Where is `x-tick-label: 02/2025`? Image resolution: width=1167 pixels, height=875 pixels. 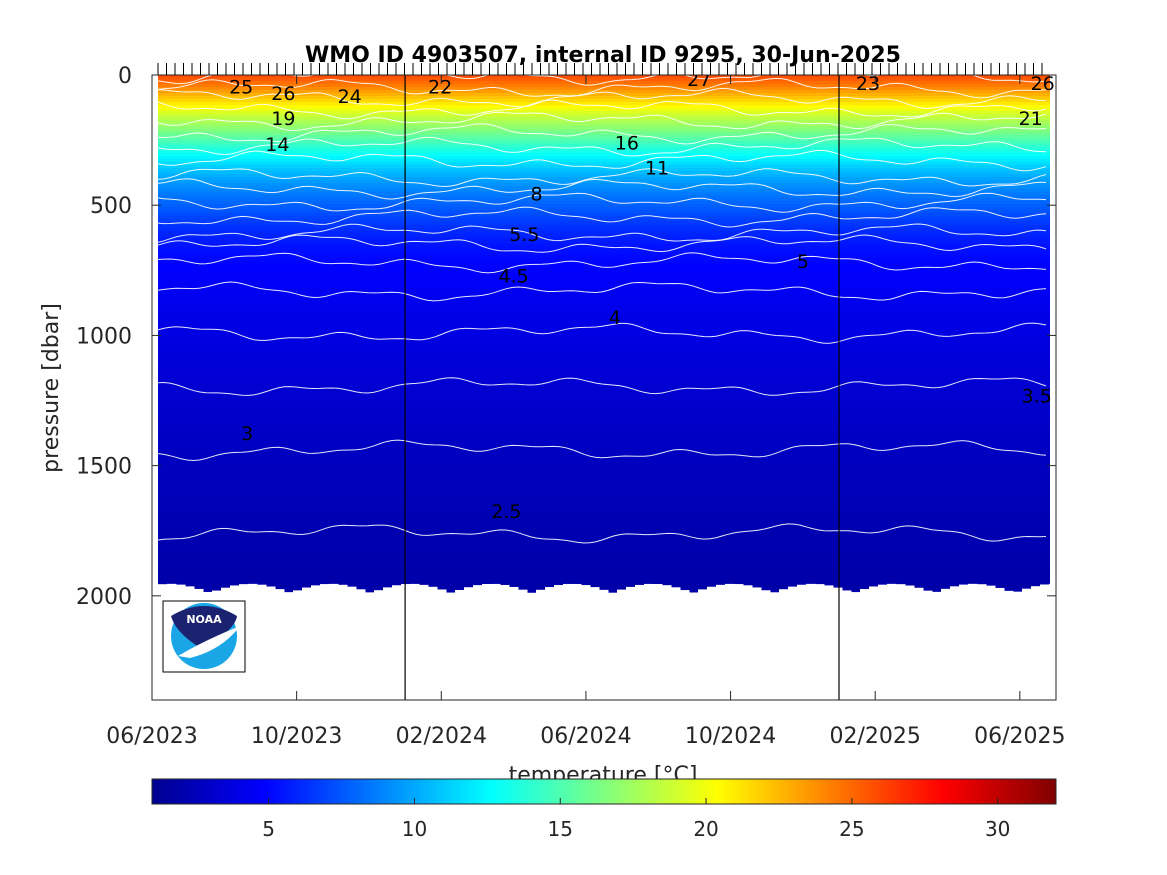
x-tick-label: 02/2025 is located at coordinates (874, 736).